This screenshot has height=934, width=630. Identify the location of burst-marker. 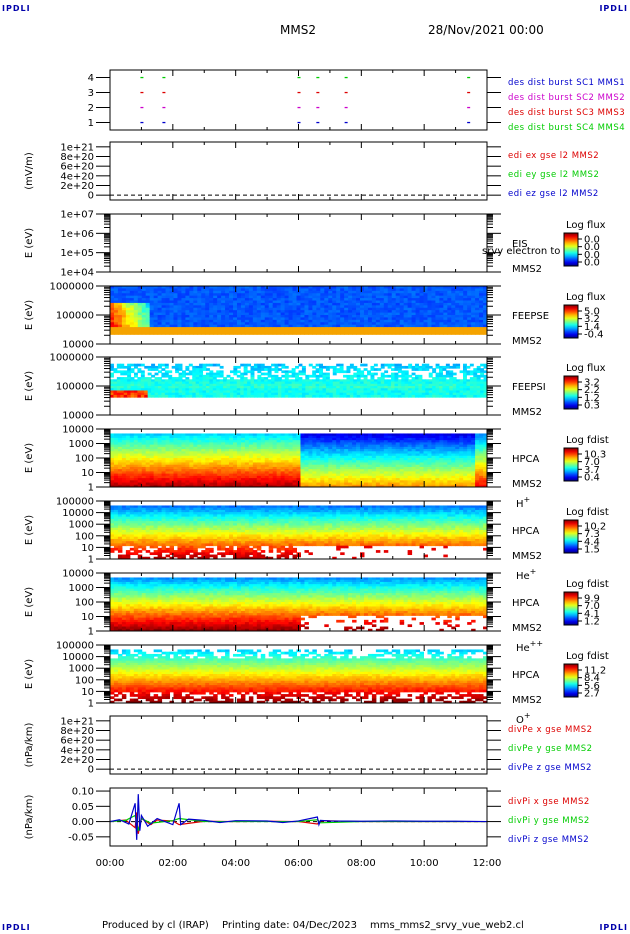
(318, 92).